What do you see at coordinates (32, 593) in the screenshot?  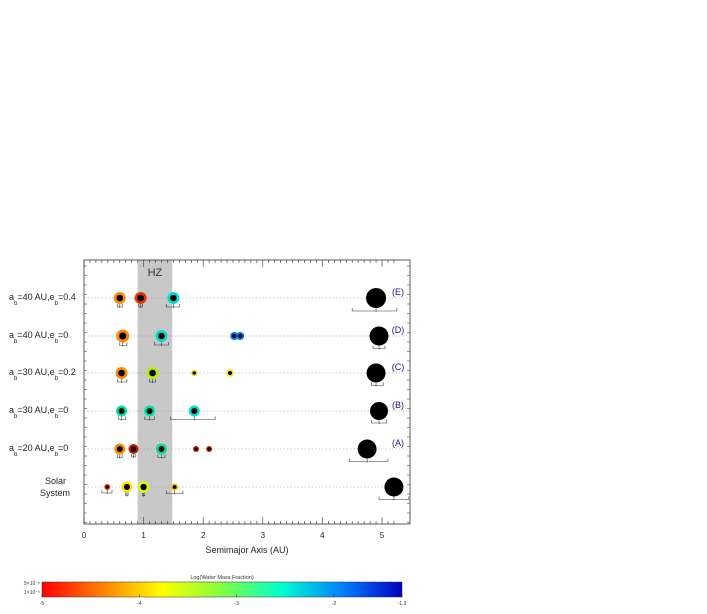 I see `colorbar-note: 1×10⁻⁵` at bounding box center [32, 593].